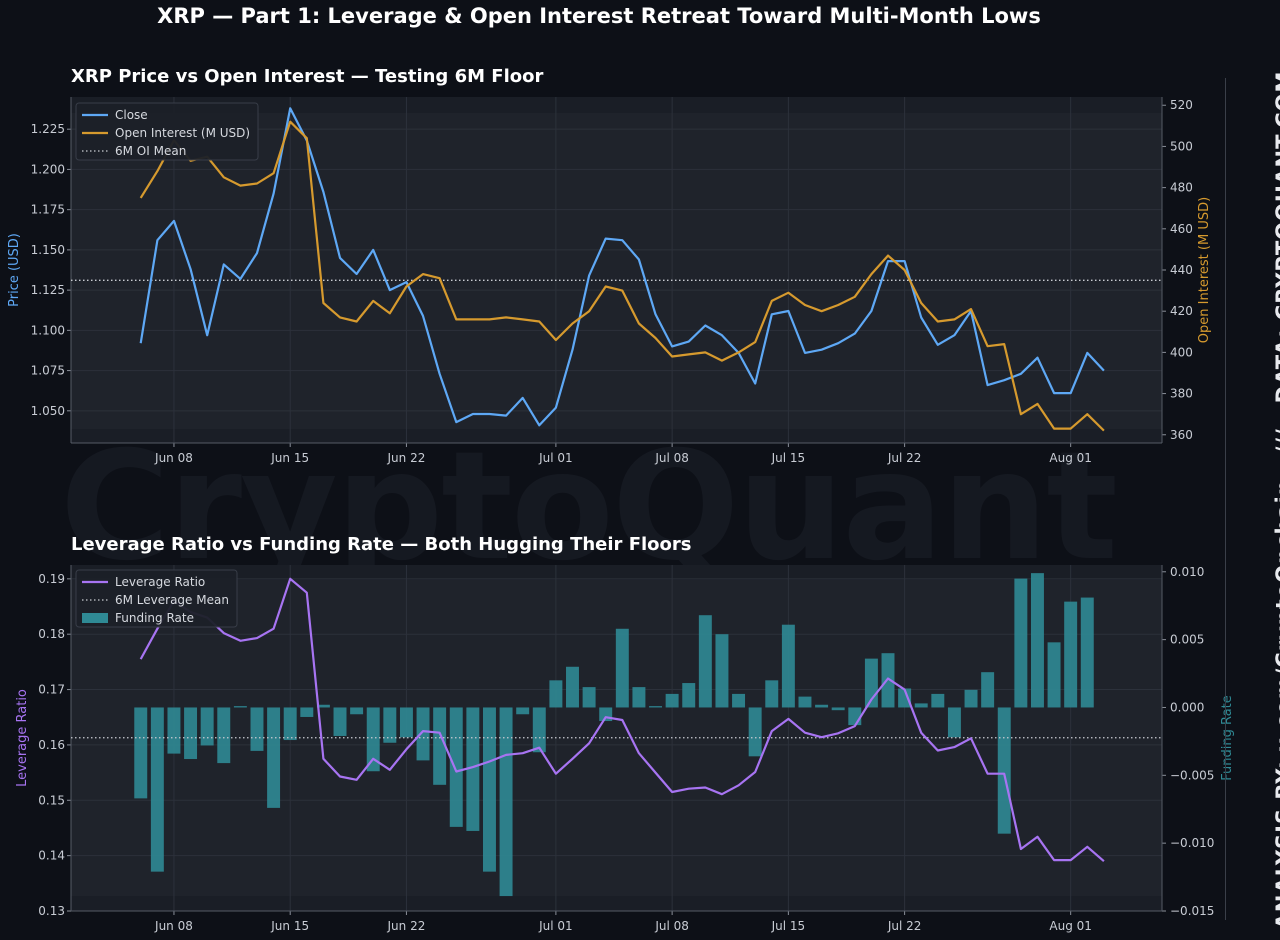 The image size is (1280, 940). What do you see at coordinates (48, 290) in the screenshot?
I see `price-oi-y-tick-label: 1.125` at bounding box center [48, 290].